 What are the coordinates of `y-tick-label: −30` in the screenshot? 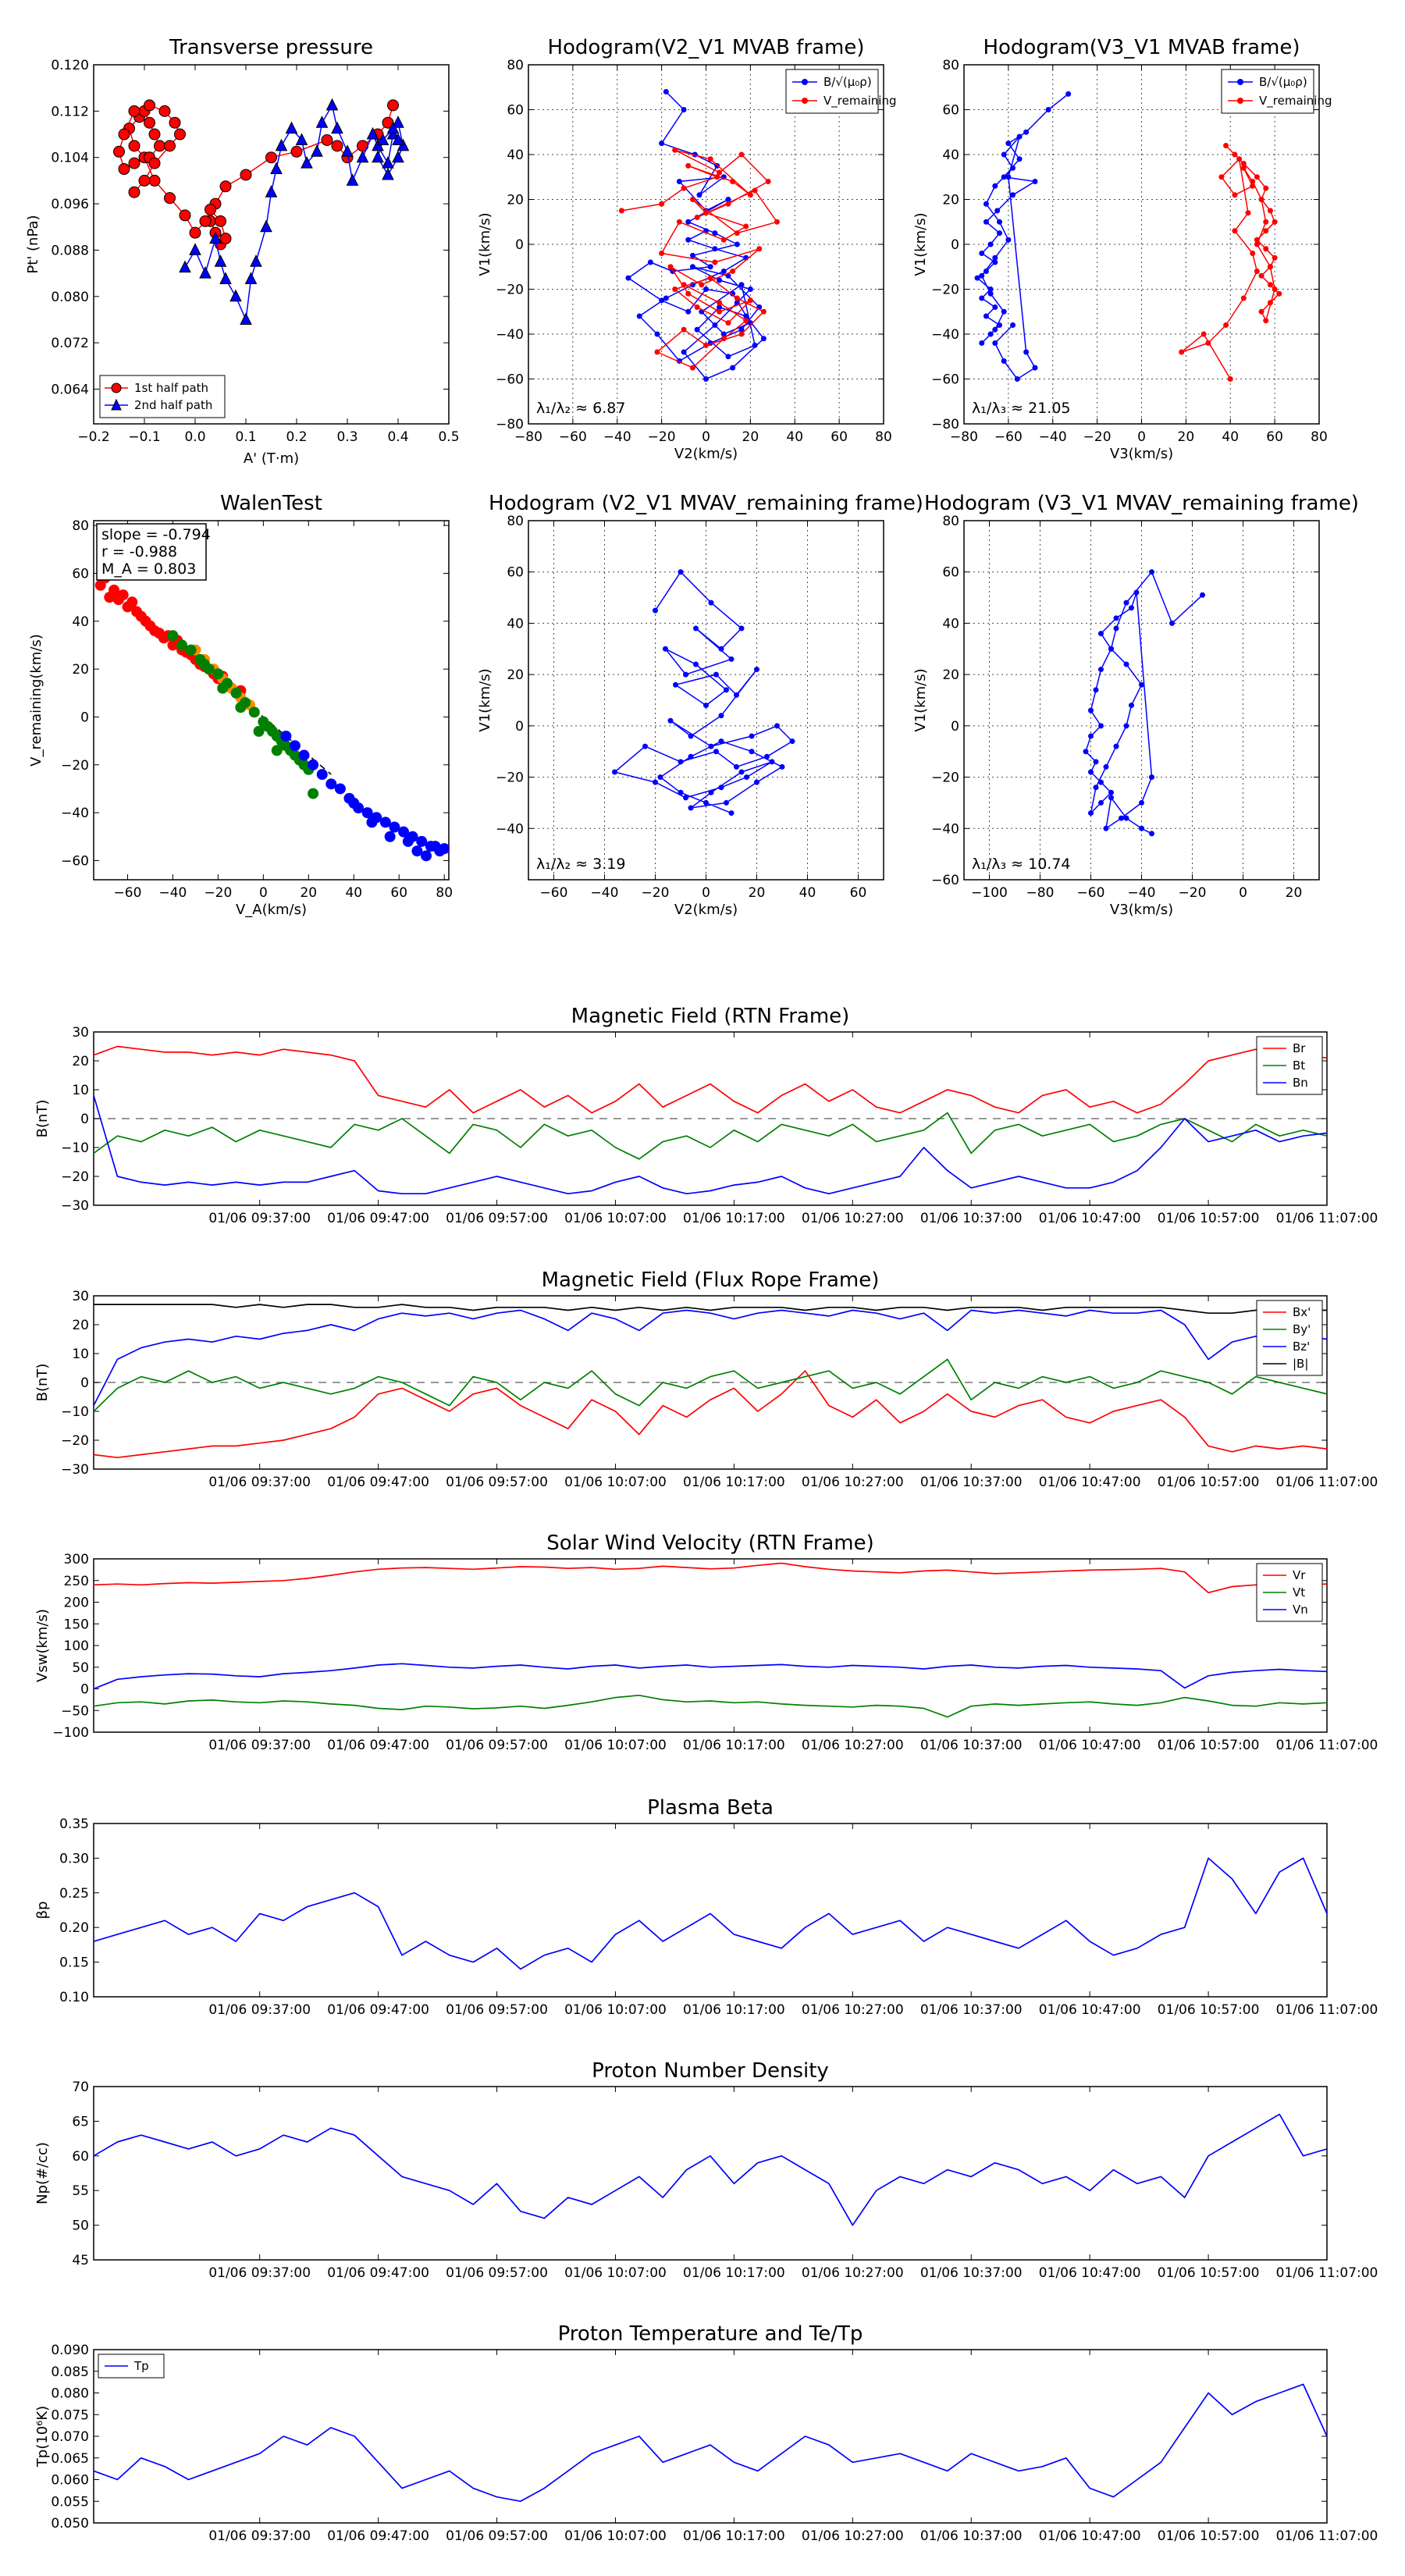 It's located at (75, 1206).